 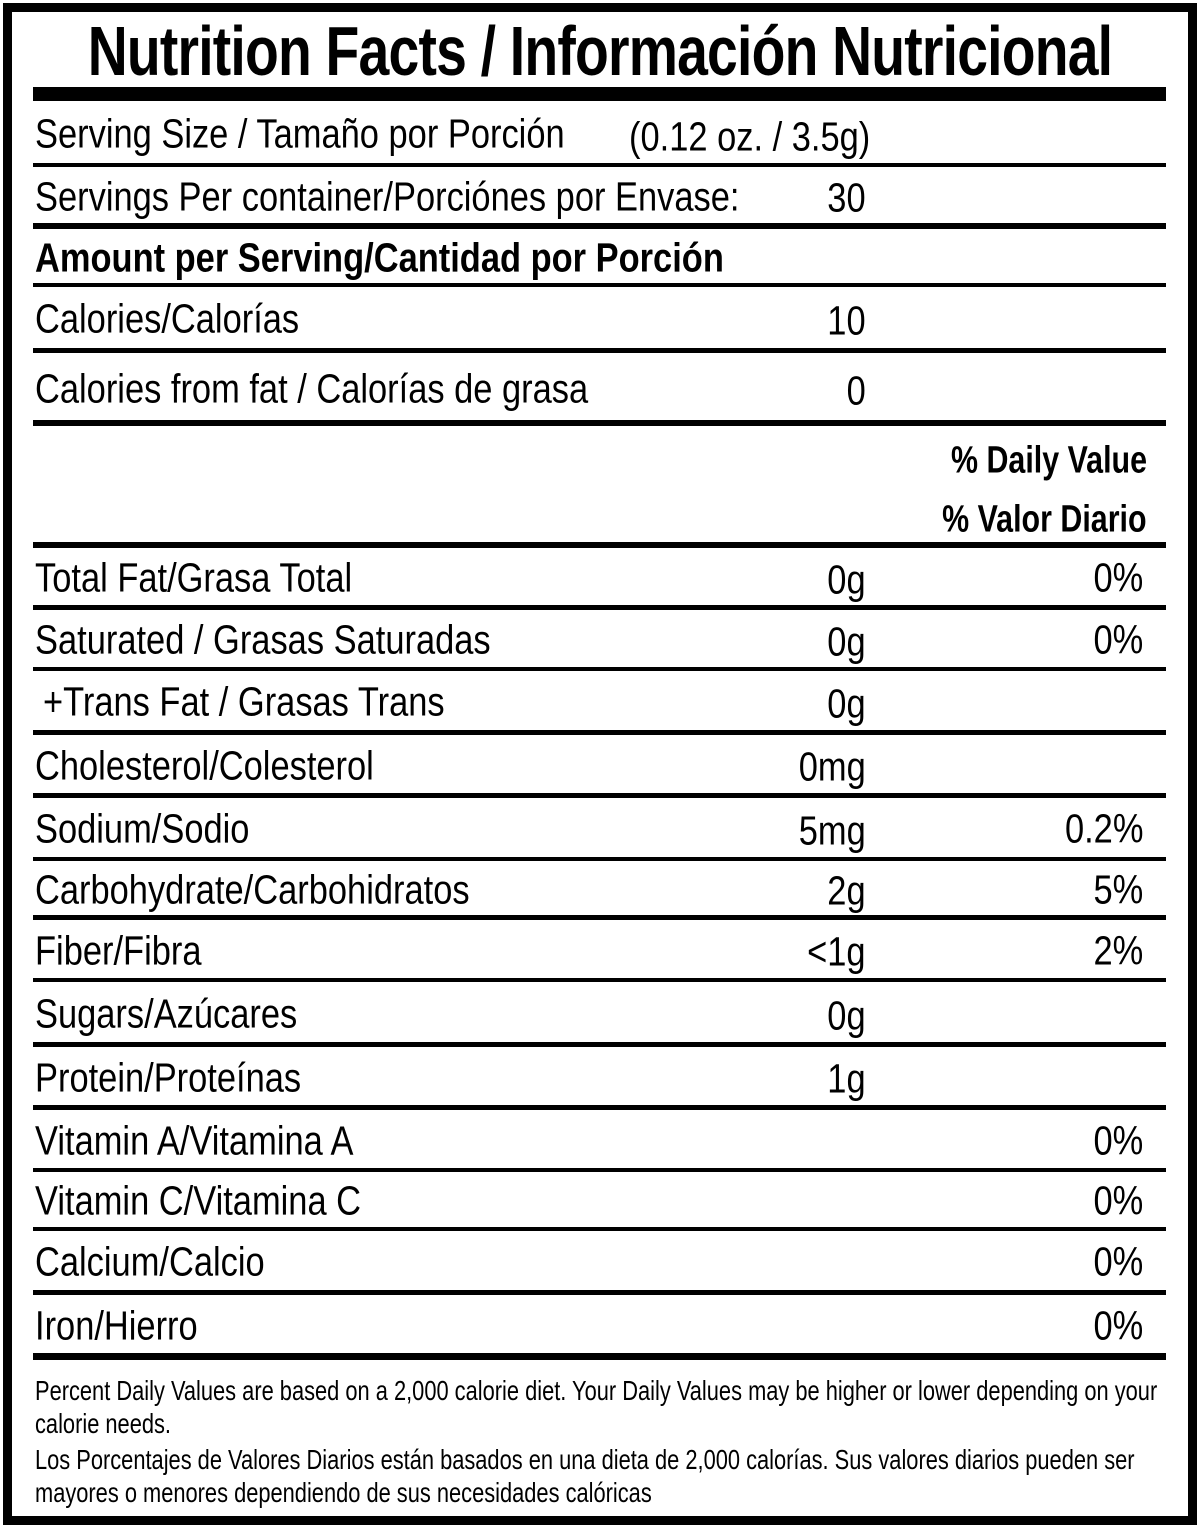 I want to click on nutrient-label: Vitamin A/Vitamina A, so click(x=194, y=1140).